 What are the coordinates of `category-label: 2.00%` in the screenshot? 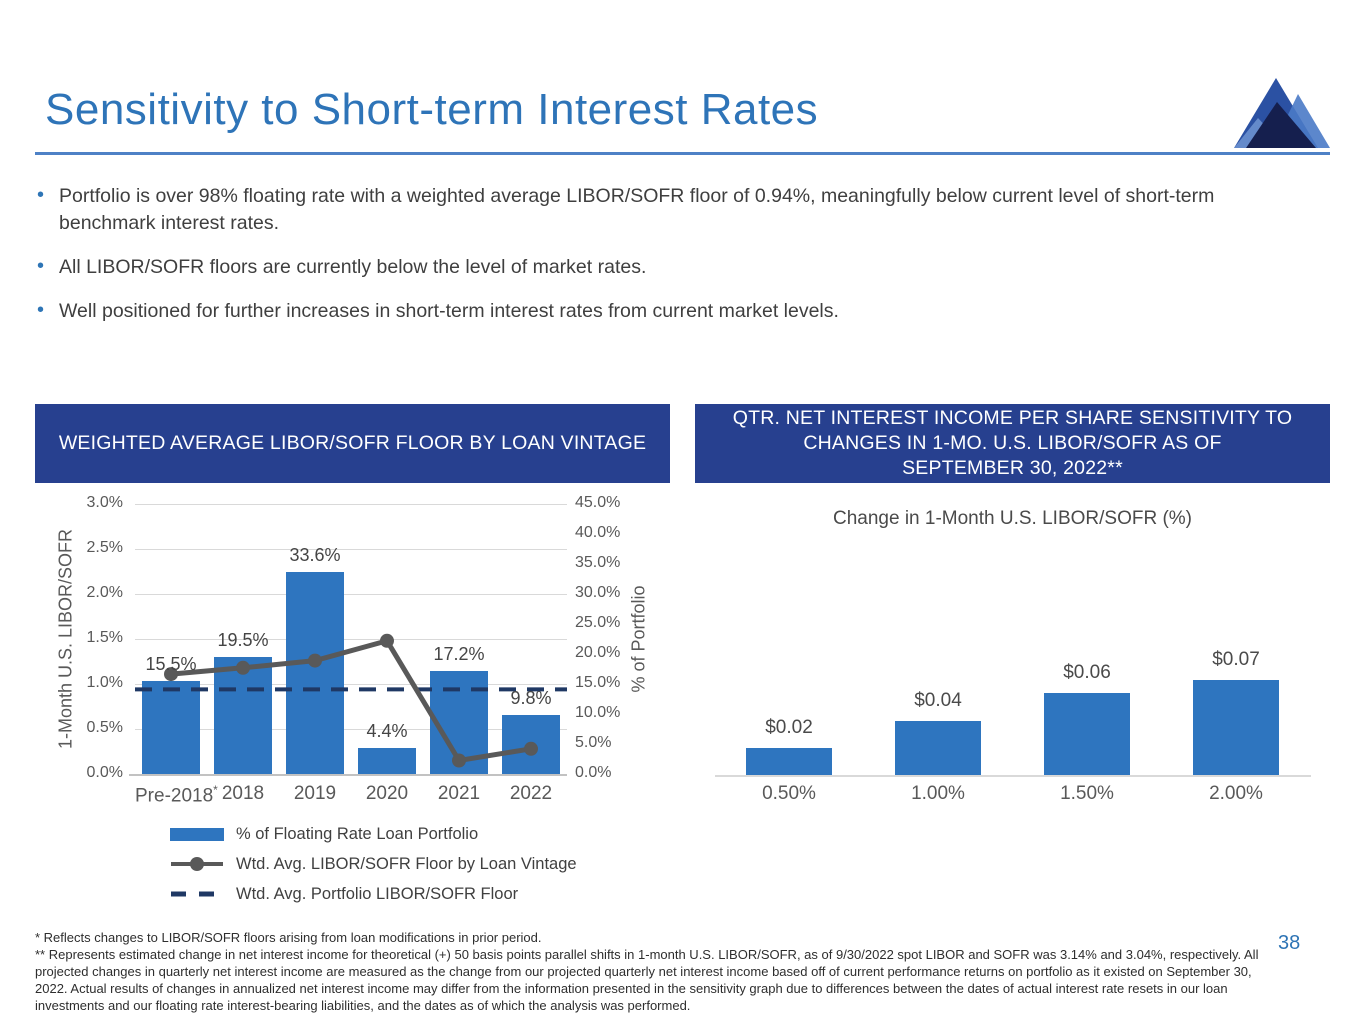 It's located at (1236, 793).